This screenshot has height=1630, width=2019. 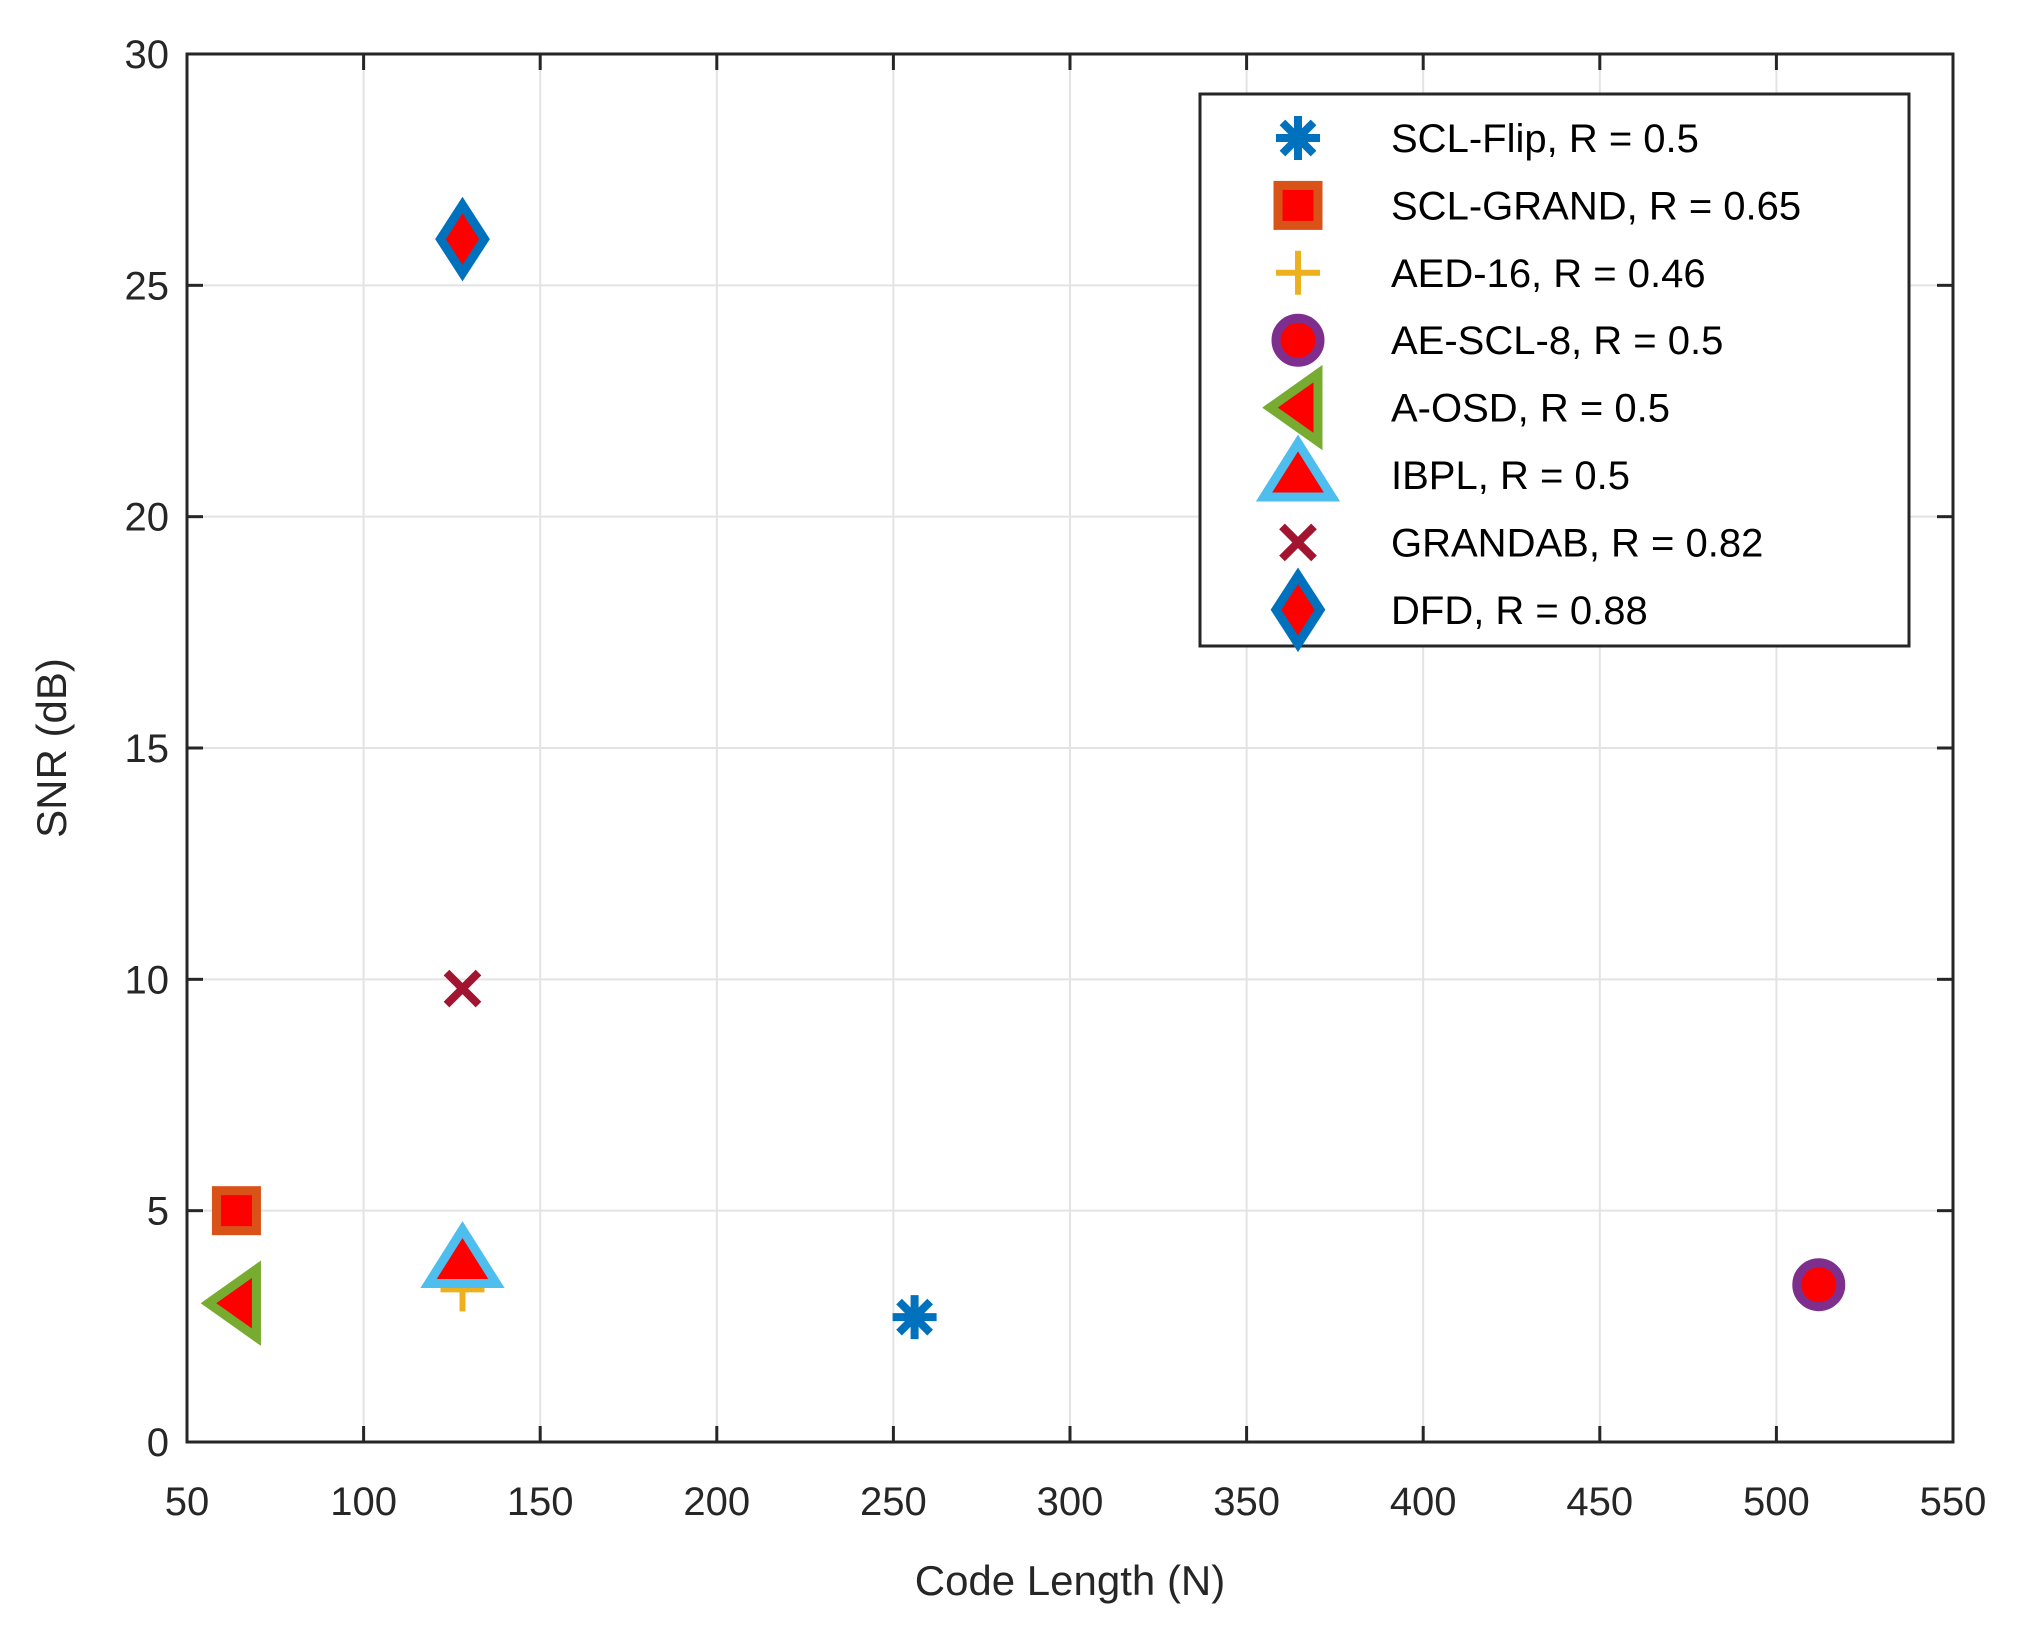 What do you see at coordinates (716, 1502) in the screenshot?
I see `x-tick-label: 200` at bounding box center [716, 1502].